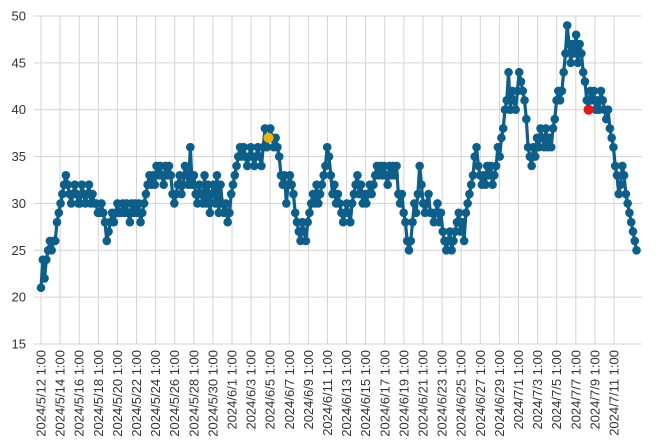 This screenshot has height=444, width=670. I want to click on x-tick-label: 2024/7/3 1:00, so click(537, 390).